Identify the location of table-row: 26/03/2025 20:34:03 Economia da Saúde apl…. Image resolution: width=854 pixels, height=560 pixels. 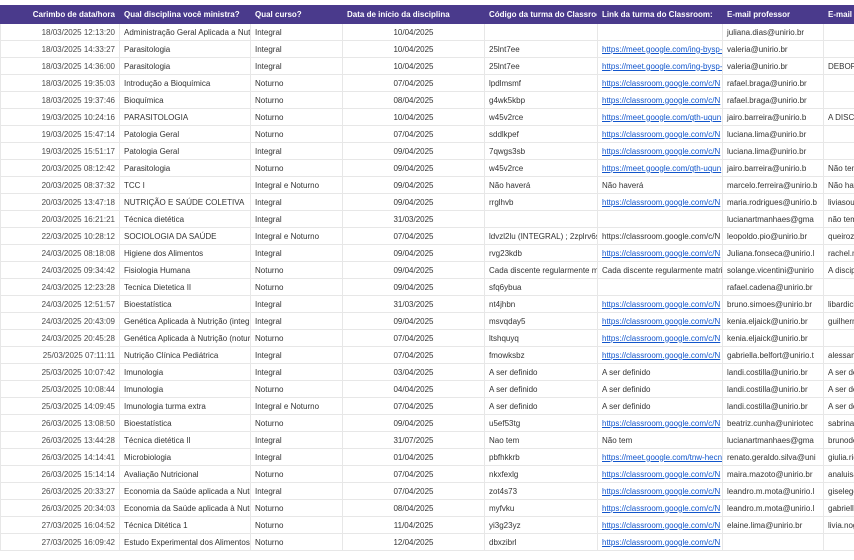
(427, 508).